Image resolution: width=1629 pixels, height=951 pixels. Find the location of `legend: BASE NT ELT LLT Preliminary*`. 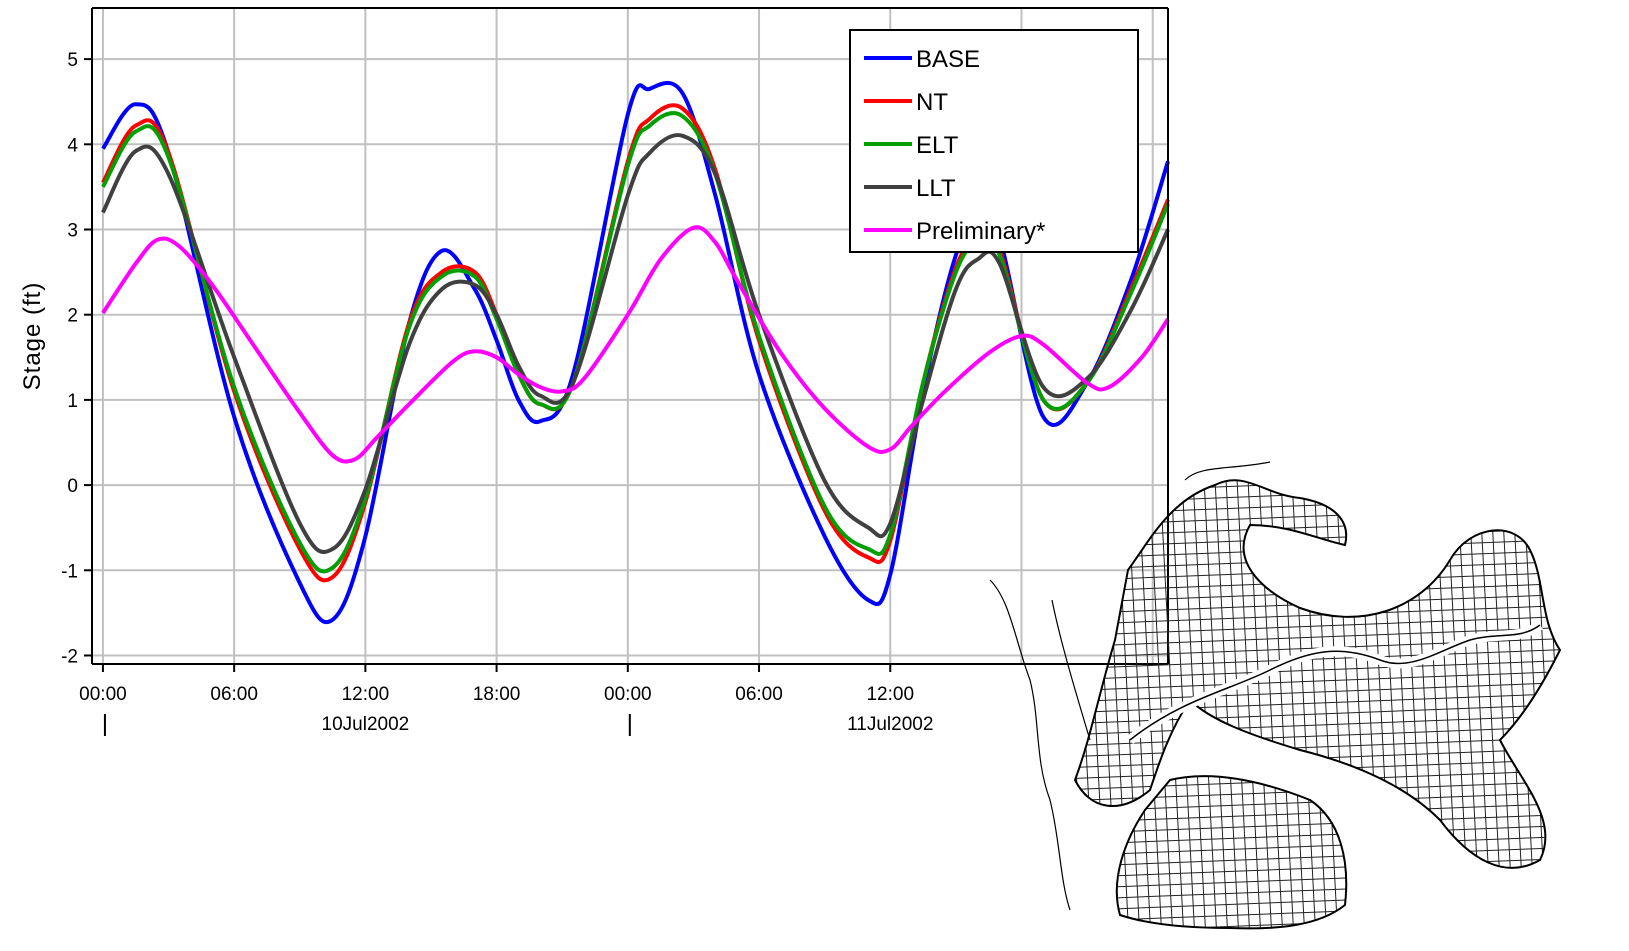

legend: BASE NT ELT LLT Preliminary* is located at coordinates (994, 141).